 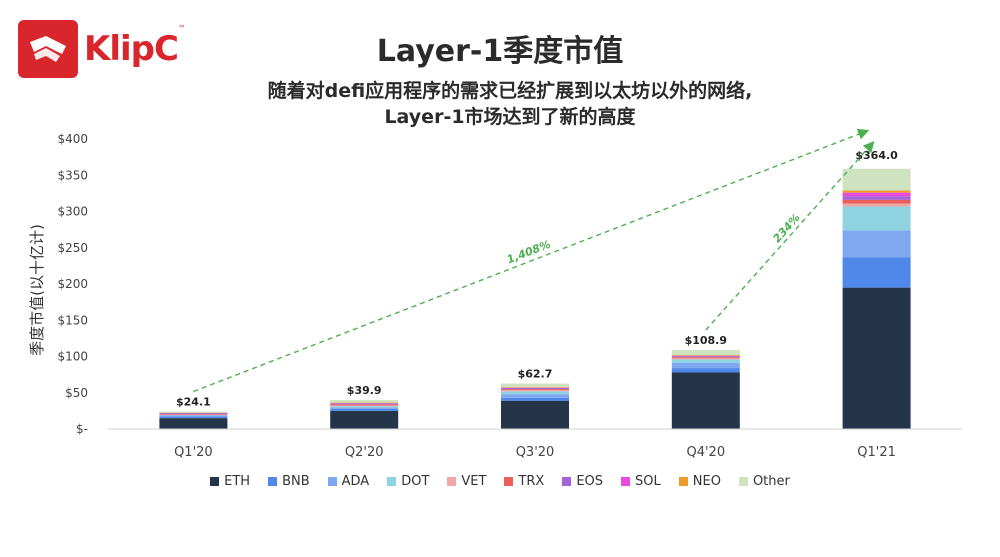 I want to click on bar-segment-sol, so click(x=876, y=194).